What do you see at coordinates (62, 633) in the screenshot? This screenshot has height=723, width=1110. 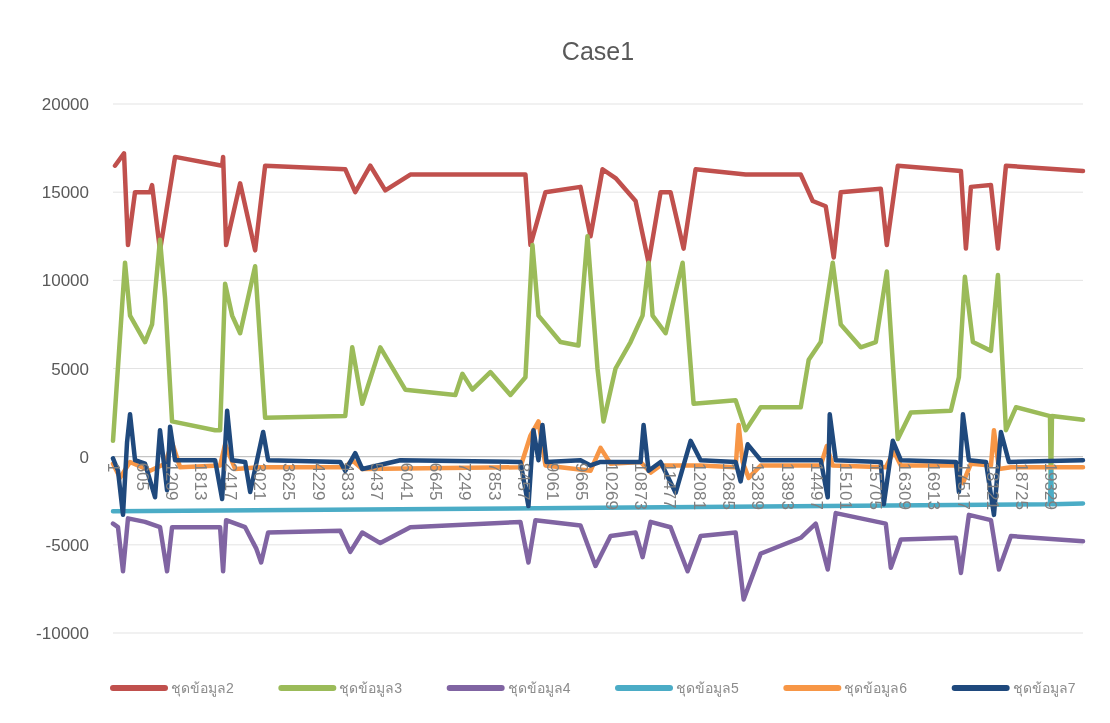 I see `y-tick-label: -10000` at bounding box center [62, 633].